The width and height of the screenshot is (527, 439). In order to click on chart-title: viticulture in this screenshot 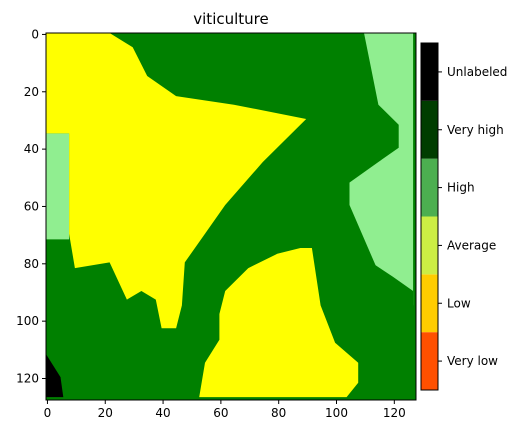, I will do `click(230, 19)`.